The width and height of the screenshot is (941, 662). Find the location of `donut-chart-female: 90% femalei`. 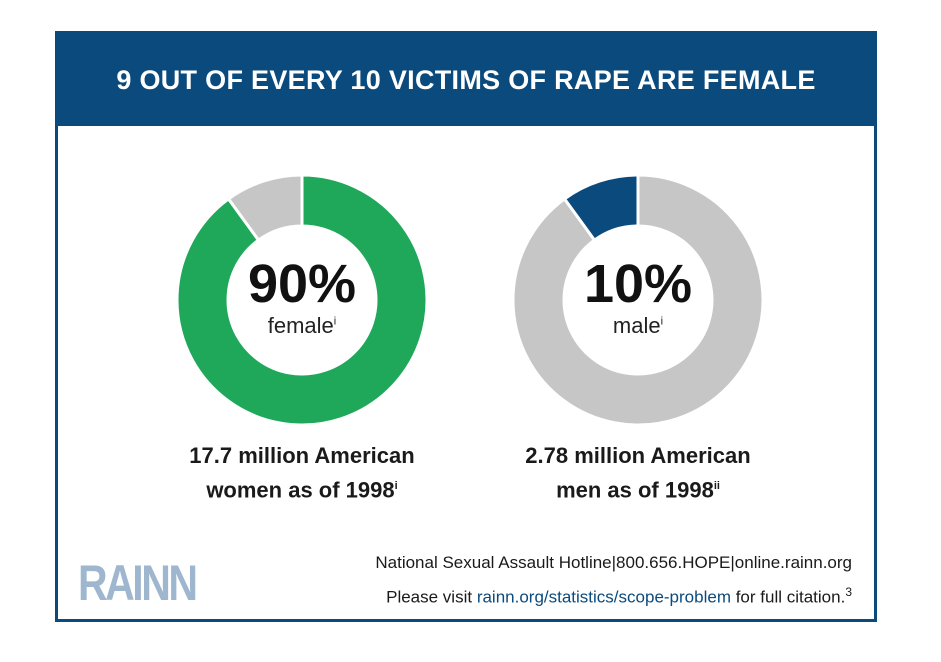

donut-chart-female: 90% femalei is located at coordinates (302, 300).